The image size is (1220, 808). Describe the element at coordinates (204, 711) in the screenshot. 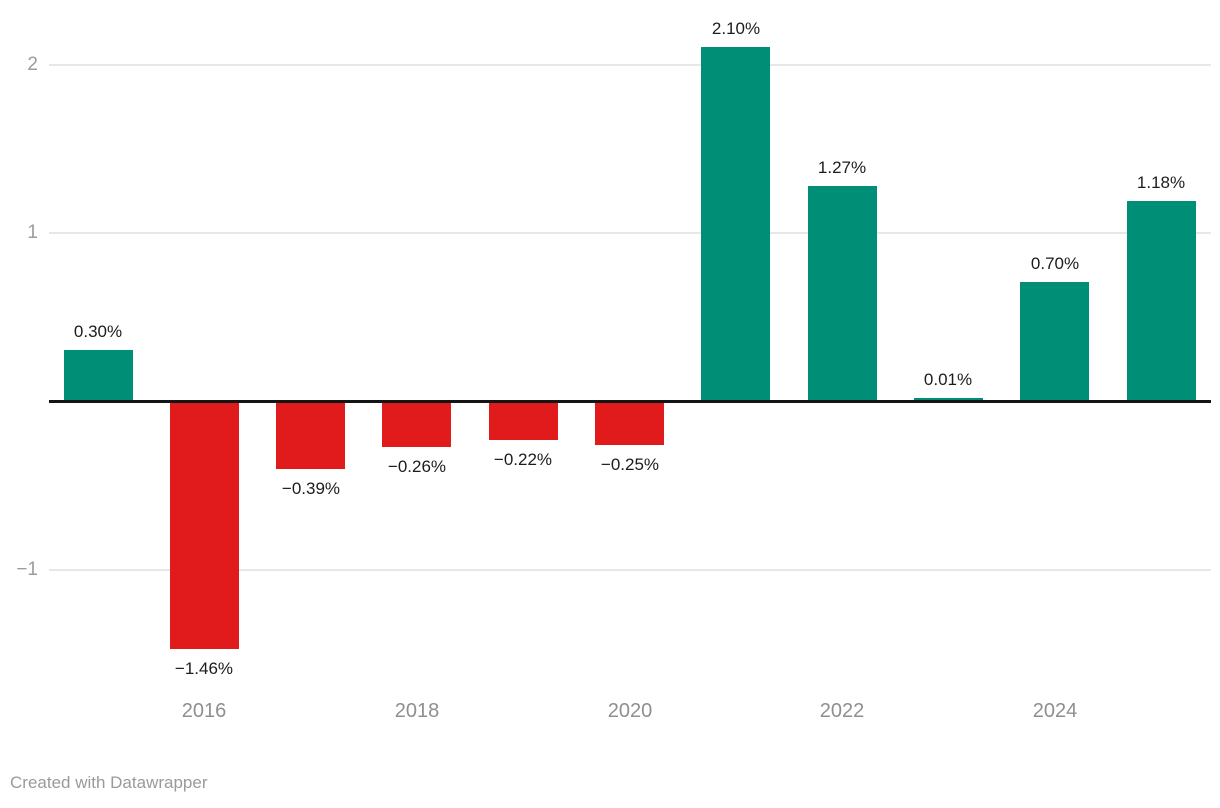

I see `x-tick-label: 2016` at that location.